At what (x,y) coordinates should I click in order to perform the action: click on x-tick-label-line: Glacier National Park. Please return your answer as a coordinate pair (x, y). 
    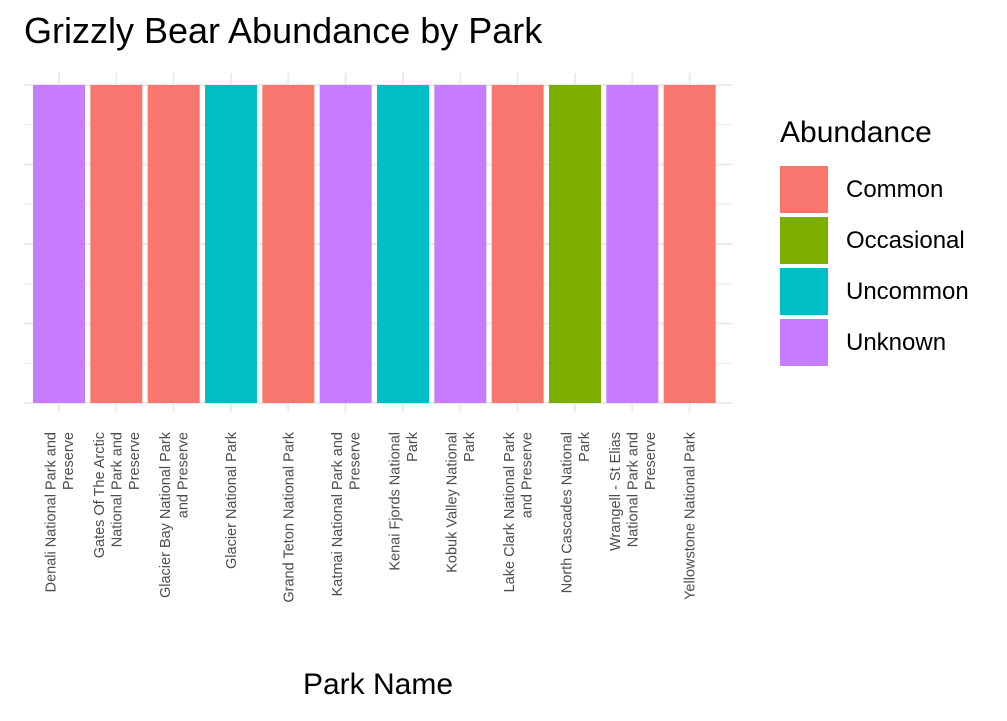
    Looking at the image, I should click on (232, 500).